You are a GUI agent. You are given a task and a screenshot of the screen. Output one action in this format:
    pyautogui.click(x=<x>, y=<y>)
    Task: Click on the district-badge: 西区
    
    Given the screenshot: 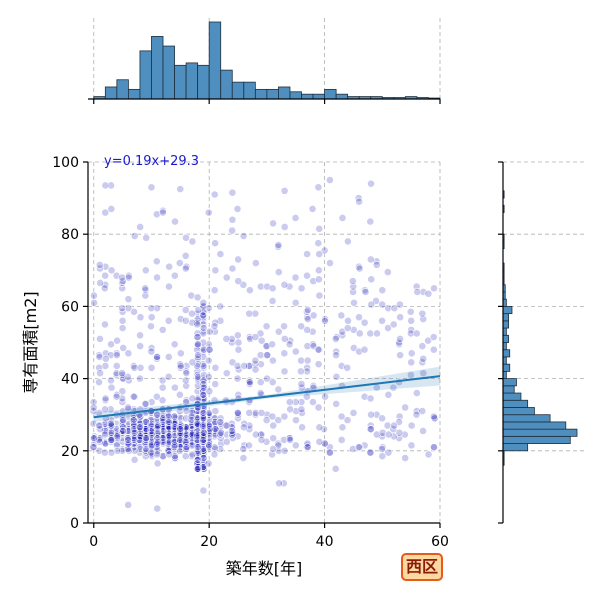 What is the action you would take?
    pyautogui.click(x=422, y=567)
    